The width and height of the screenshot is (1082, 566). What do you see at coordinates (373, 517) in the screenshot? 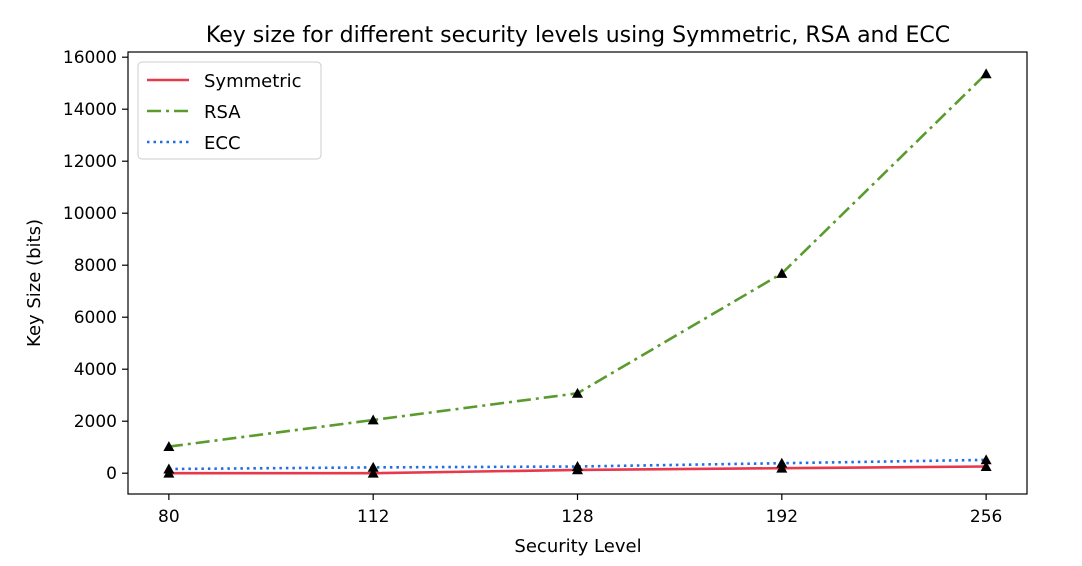
I see `x-tick-label: 112` at bounding box center [373, 517].